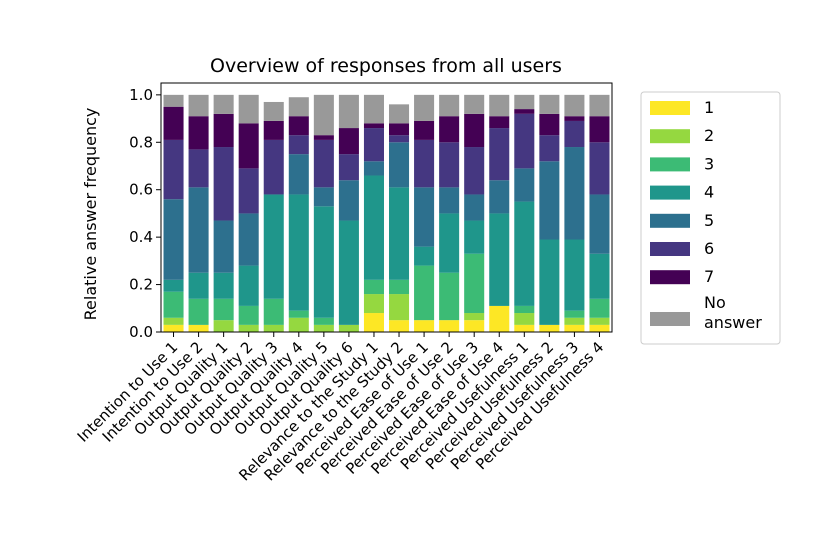 This screenshot has height=554, width=830. What do you see at coordinates (386, 66) in the screenshot?
I see `chart-title: Overview of responses from all users` at bounding box center [386, 66].